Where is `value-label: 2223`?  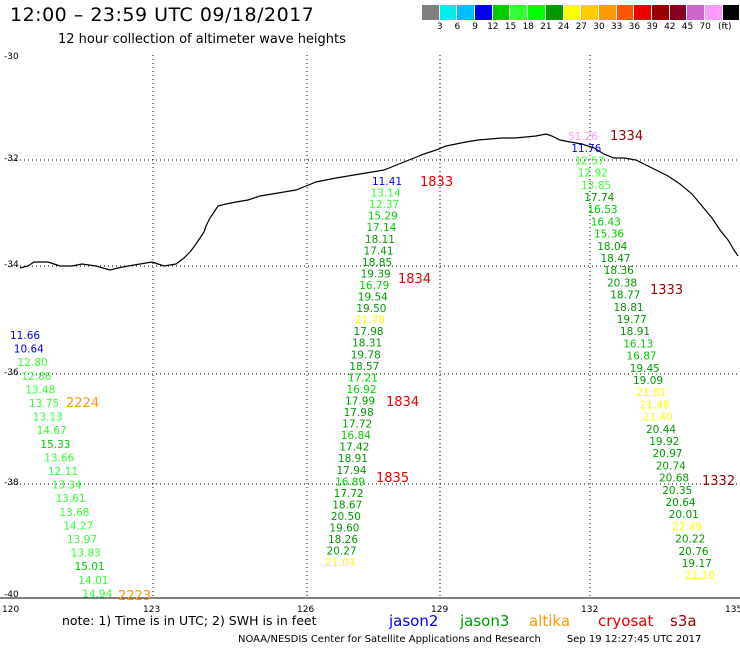 value-label: 2223 is located at coordinates (134, 596).